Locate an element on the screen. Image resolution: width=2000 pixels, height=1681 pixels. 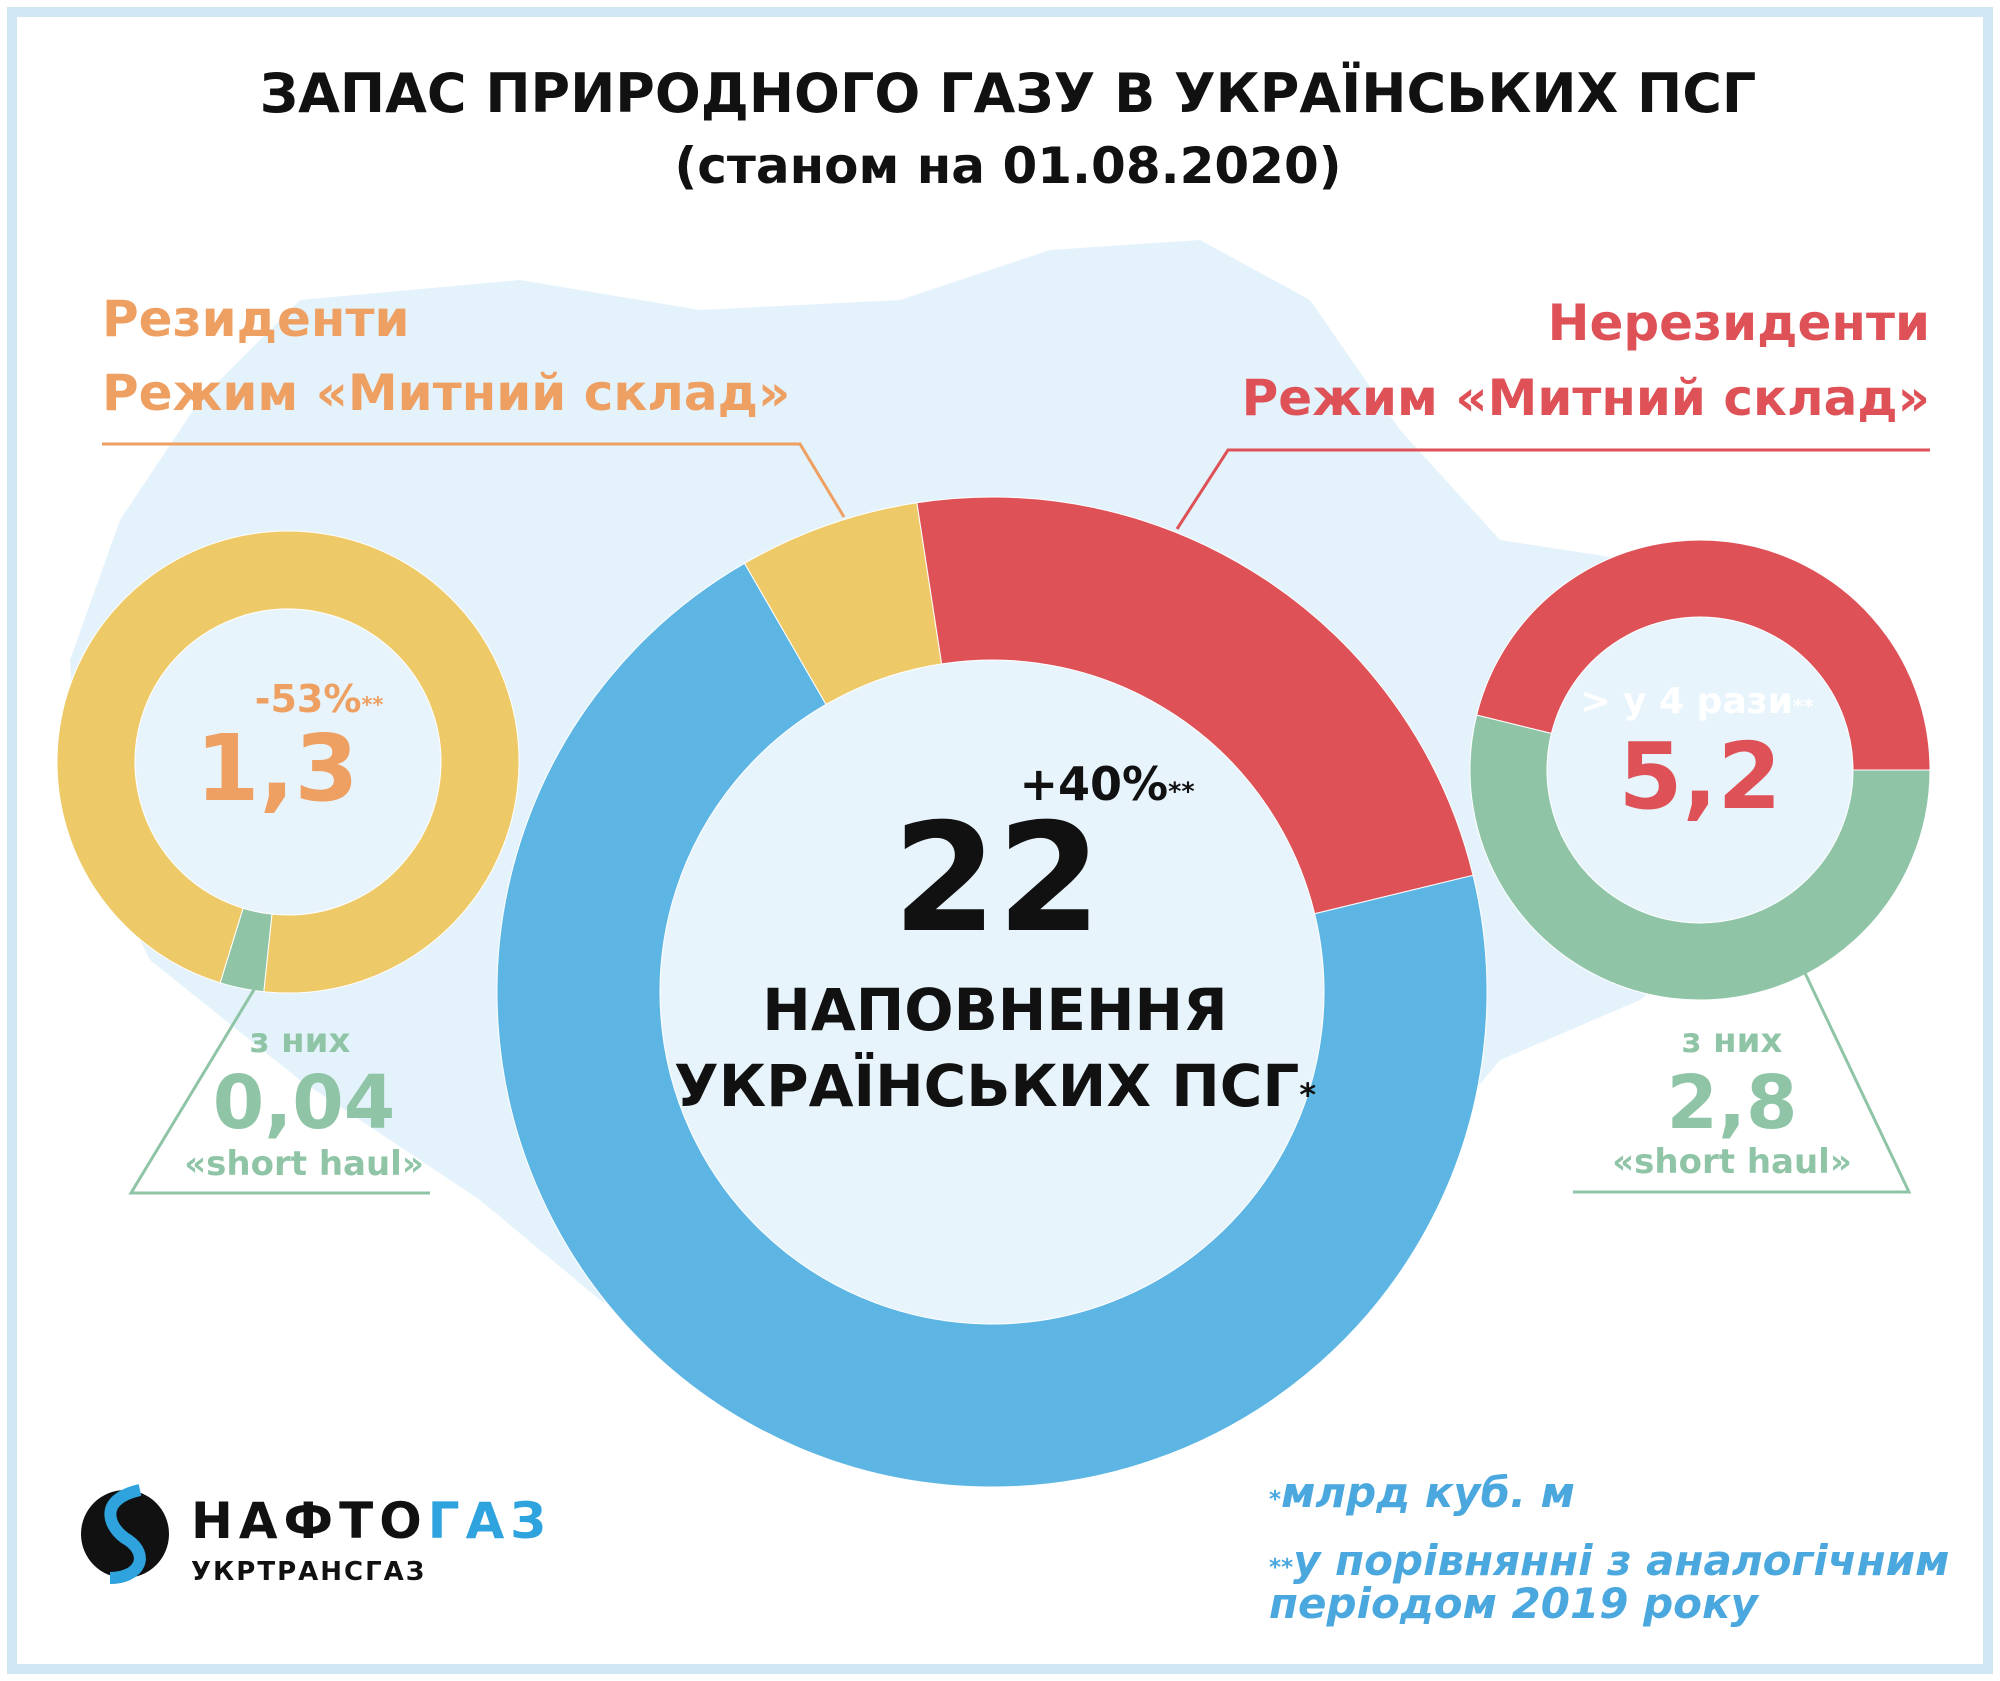
center-change: +40%** is located at coordinates (1106, 784).